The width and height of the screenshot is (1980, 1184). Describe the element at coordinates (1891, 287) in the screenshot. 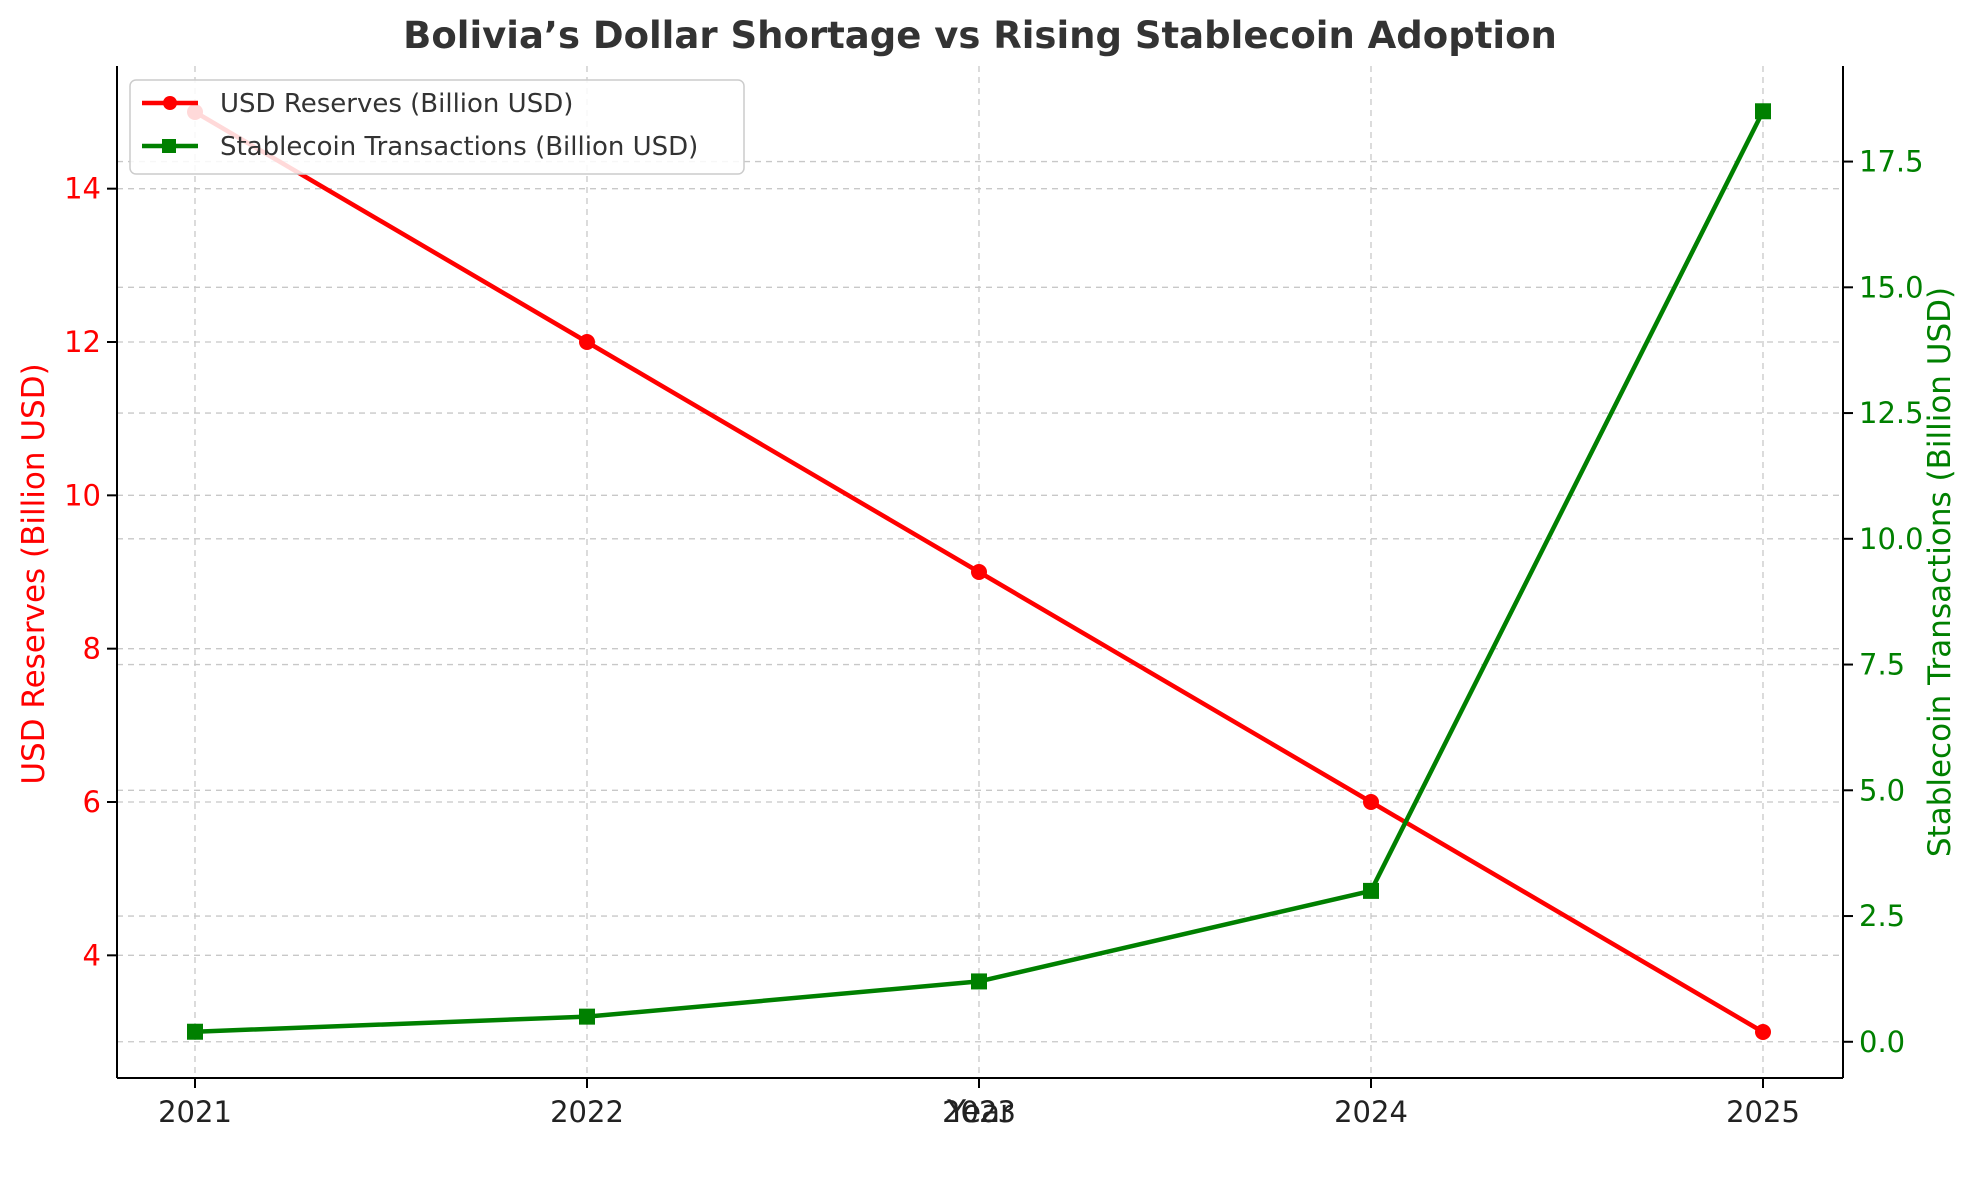

I see `y-right-tick-label: 15.0` at that location.